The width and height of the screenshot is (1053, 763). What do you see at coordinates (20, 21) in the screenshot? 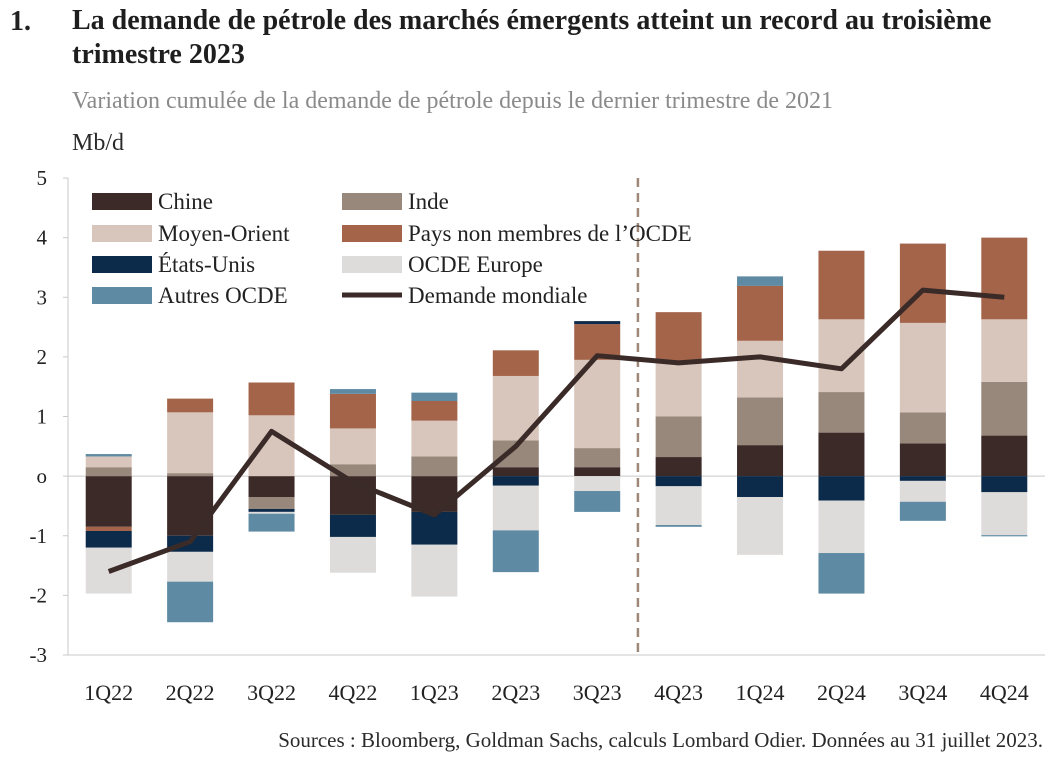
I see `figure-number: 1.` at bounding box center [20, 21].